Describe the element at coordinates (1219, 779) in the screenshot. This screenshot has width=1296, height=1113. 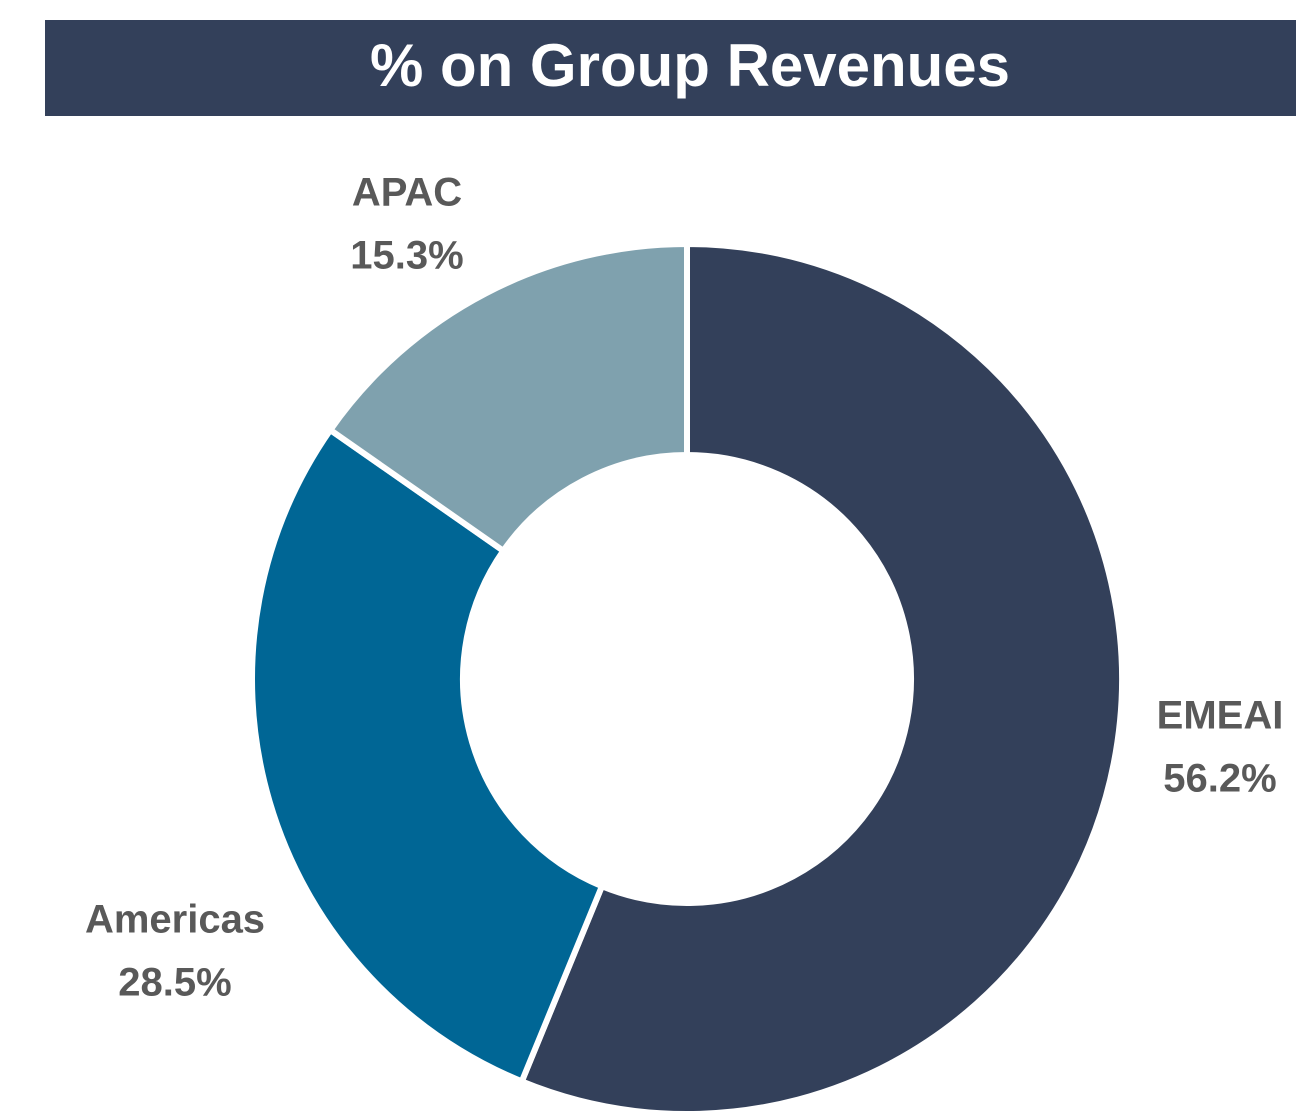
I see `value-label: 56.2%` at that location.